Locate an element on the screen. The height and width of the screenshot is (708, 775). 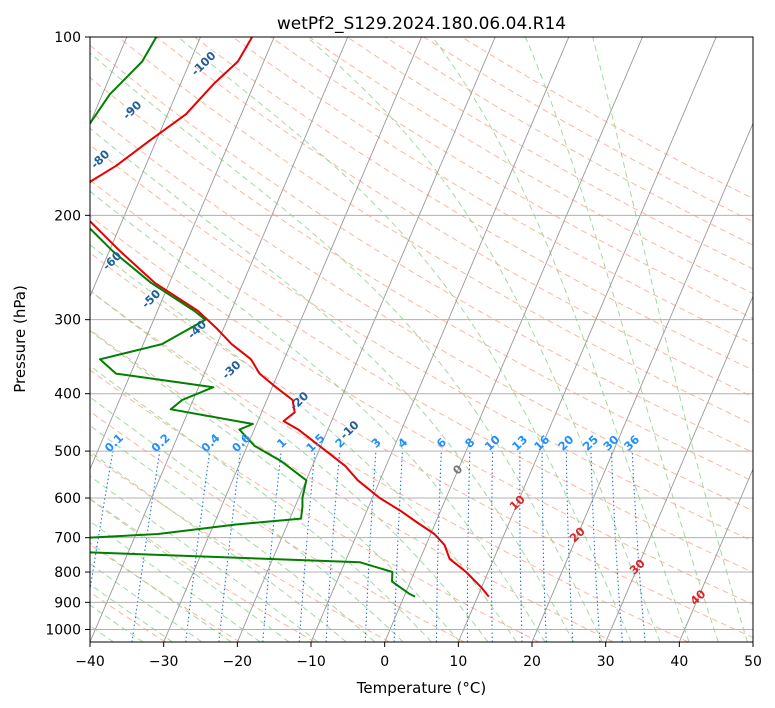
isotherm-label: 0 is located at coordinates (457, 470).